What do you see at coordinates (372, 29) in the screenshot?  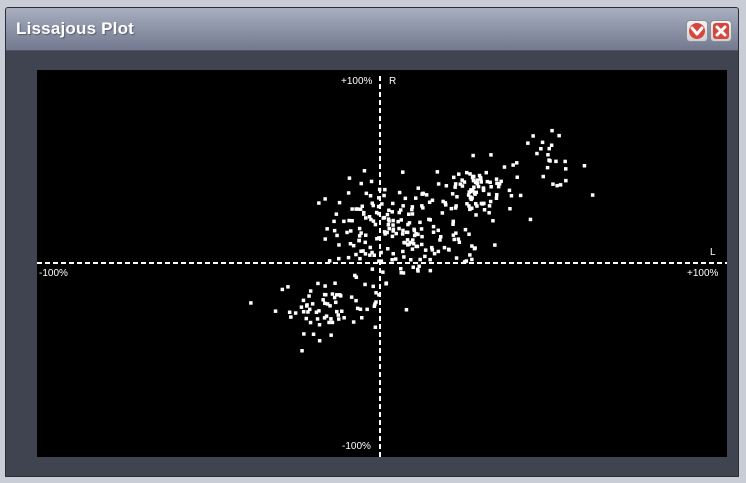 I see `title-bar: Lissajous Plot` at bounding box center [372, 29].